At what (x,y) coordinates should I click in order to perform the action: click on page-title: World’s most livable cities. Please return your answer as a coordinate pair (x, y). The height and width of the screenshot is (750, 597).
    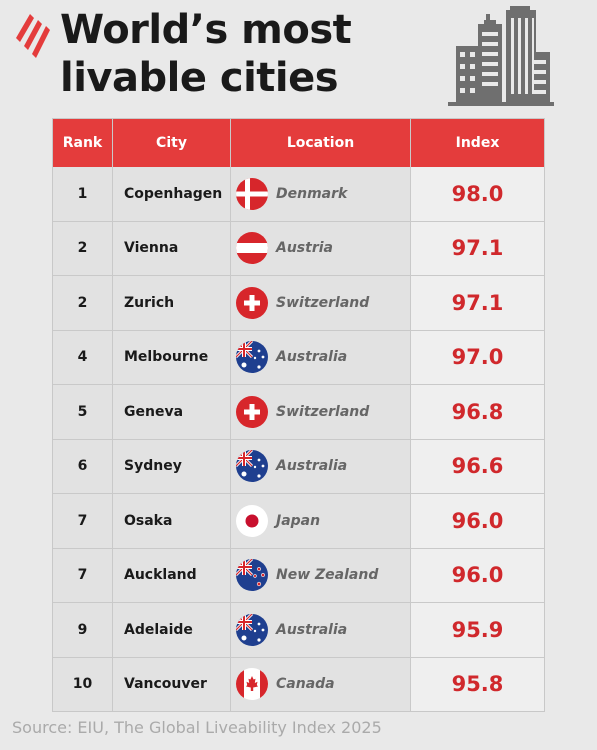
    Looking at the image, I should click on (240, 54).